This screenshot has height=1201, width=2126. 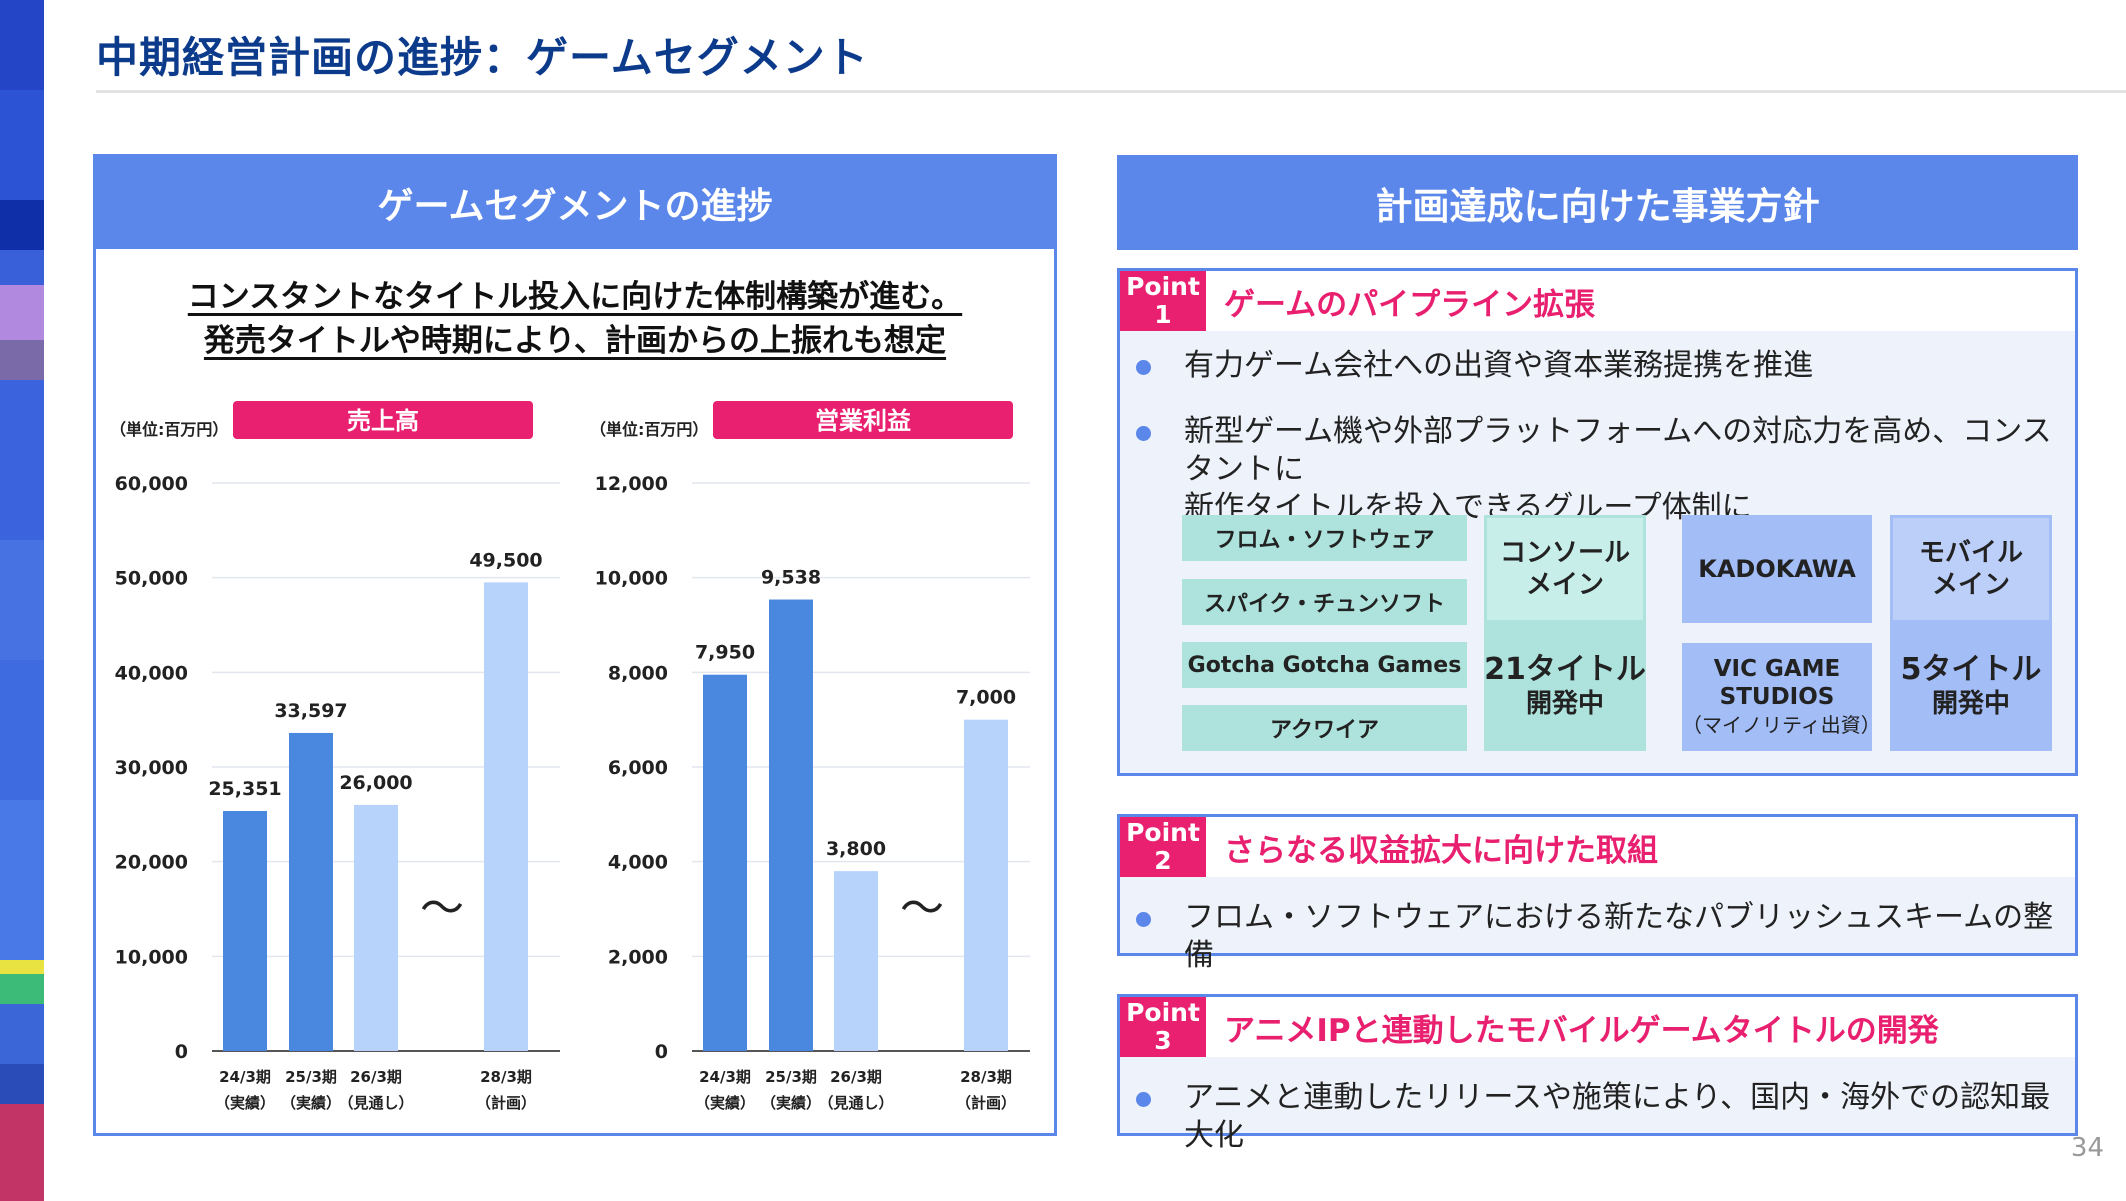 I want to click on y-tick-label: 12,000, so click(x=631, y=484).